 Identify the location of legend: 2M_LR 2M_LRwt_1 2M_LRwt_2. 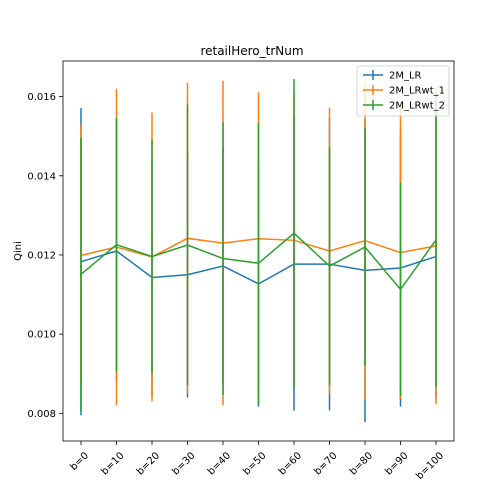
(403, 91).